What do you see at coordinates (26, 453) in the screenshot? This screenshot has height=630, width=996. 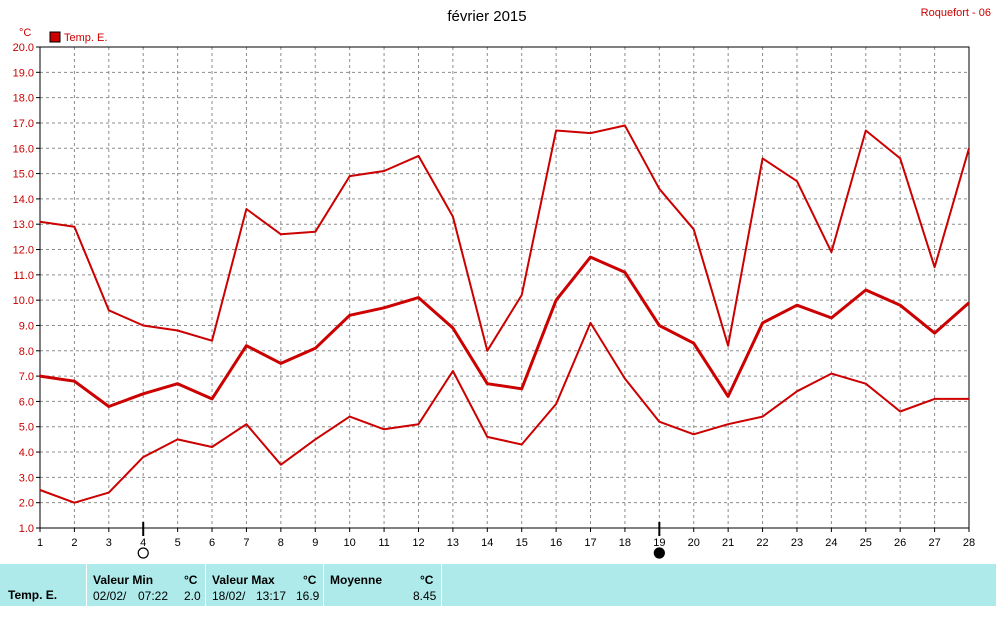 I see `y-tick-label: 4.0` at bounding box center [26, 453].